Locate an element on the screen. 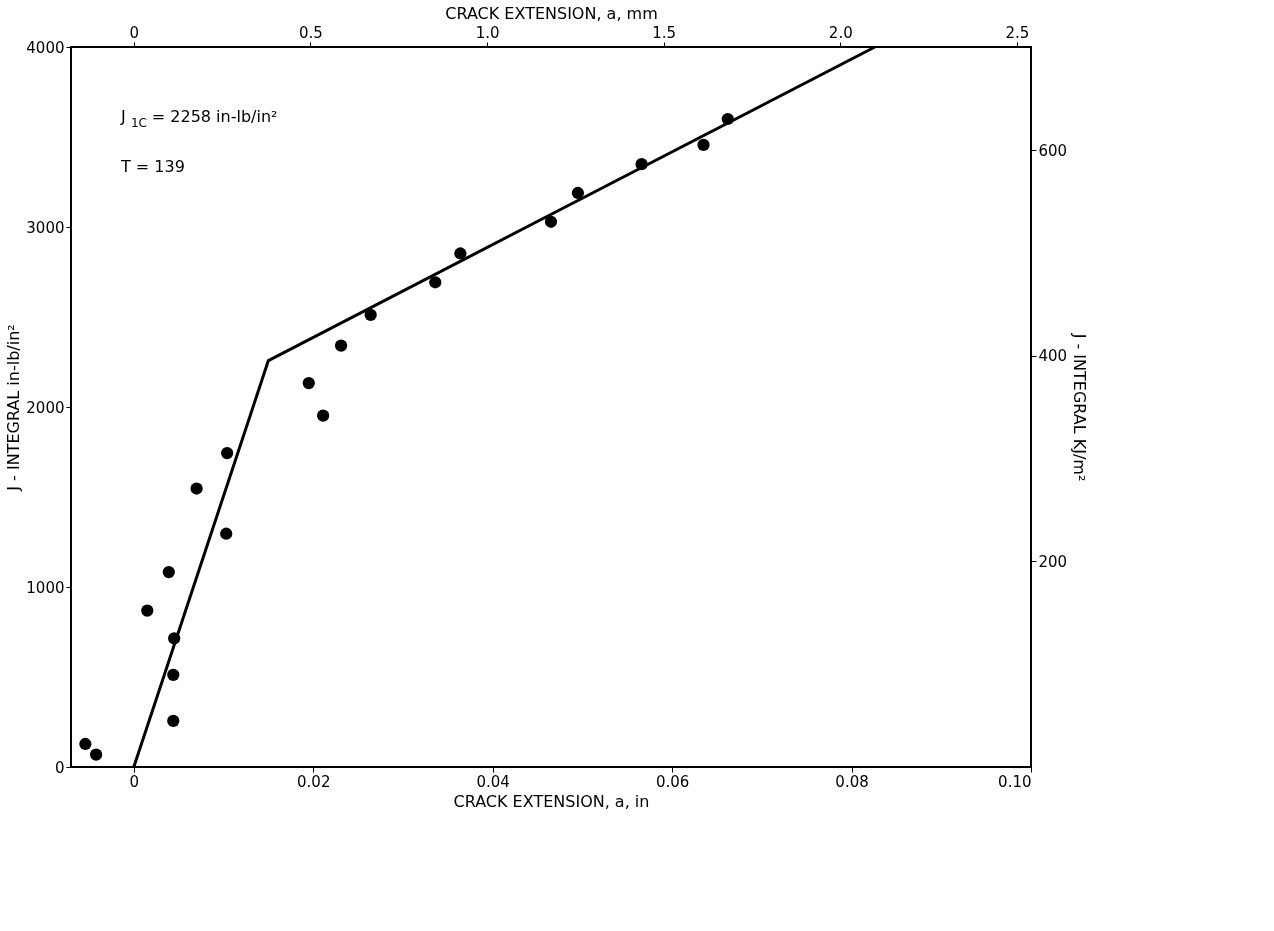 The width and height of the screenshot is (1274, 931). x-tick-label: 0.04 is located at coordinates (493, 781).